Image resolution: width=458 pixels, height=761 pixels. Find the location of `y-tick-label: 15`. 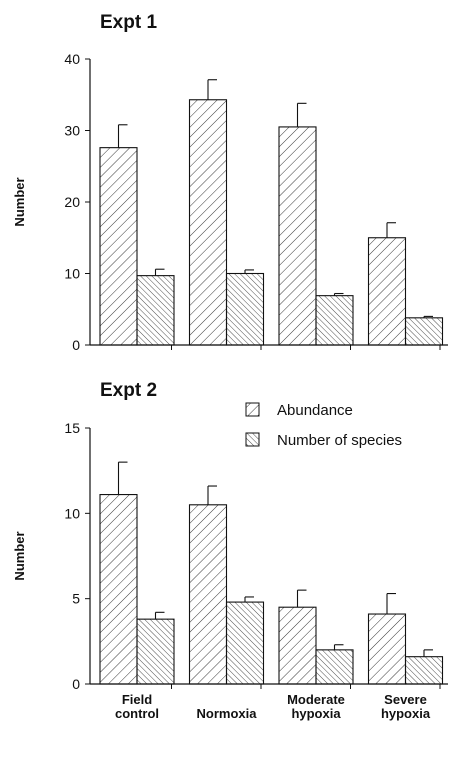

y-tick-label: 15 is located at coordinates (72, 428).